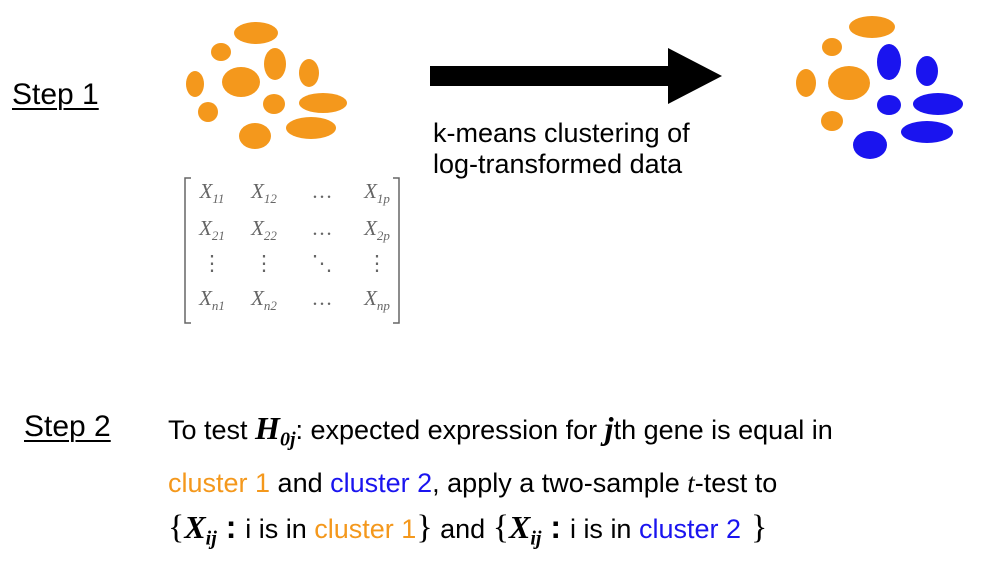 Image resolution: width=1007 pixels, height=561 pixels. What do you see at coordinates (322, 263) in the screenshot?
I see `matrix-cell: ⋱` at bounding box center [322, 263].